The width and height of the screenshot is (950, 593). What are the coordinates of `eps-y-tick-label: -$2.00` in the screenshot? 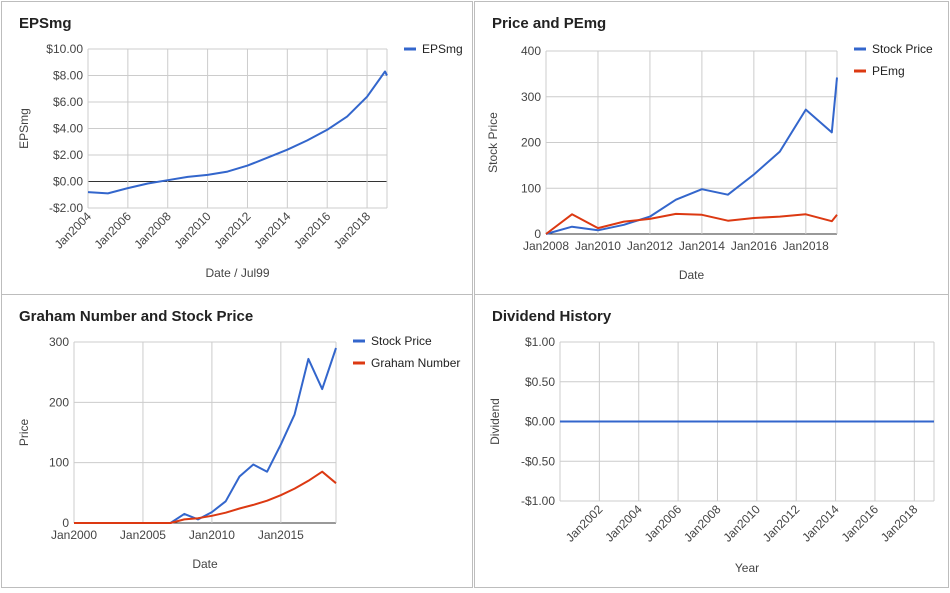 It's located at (66, 208).